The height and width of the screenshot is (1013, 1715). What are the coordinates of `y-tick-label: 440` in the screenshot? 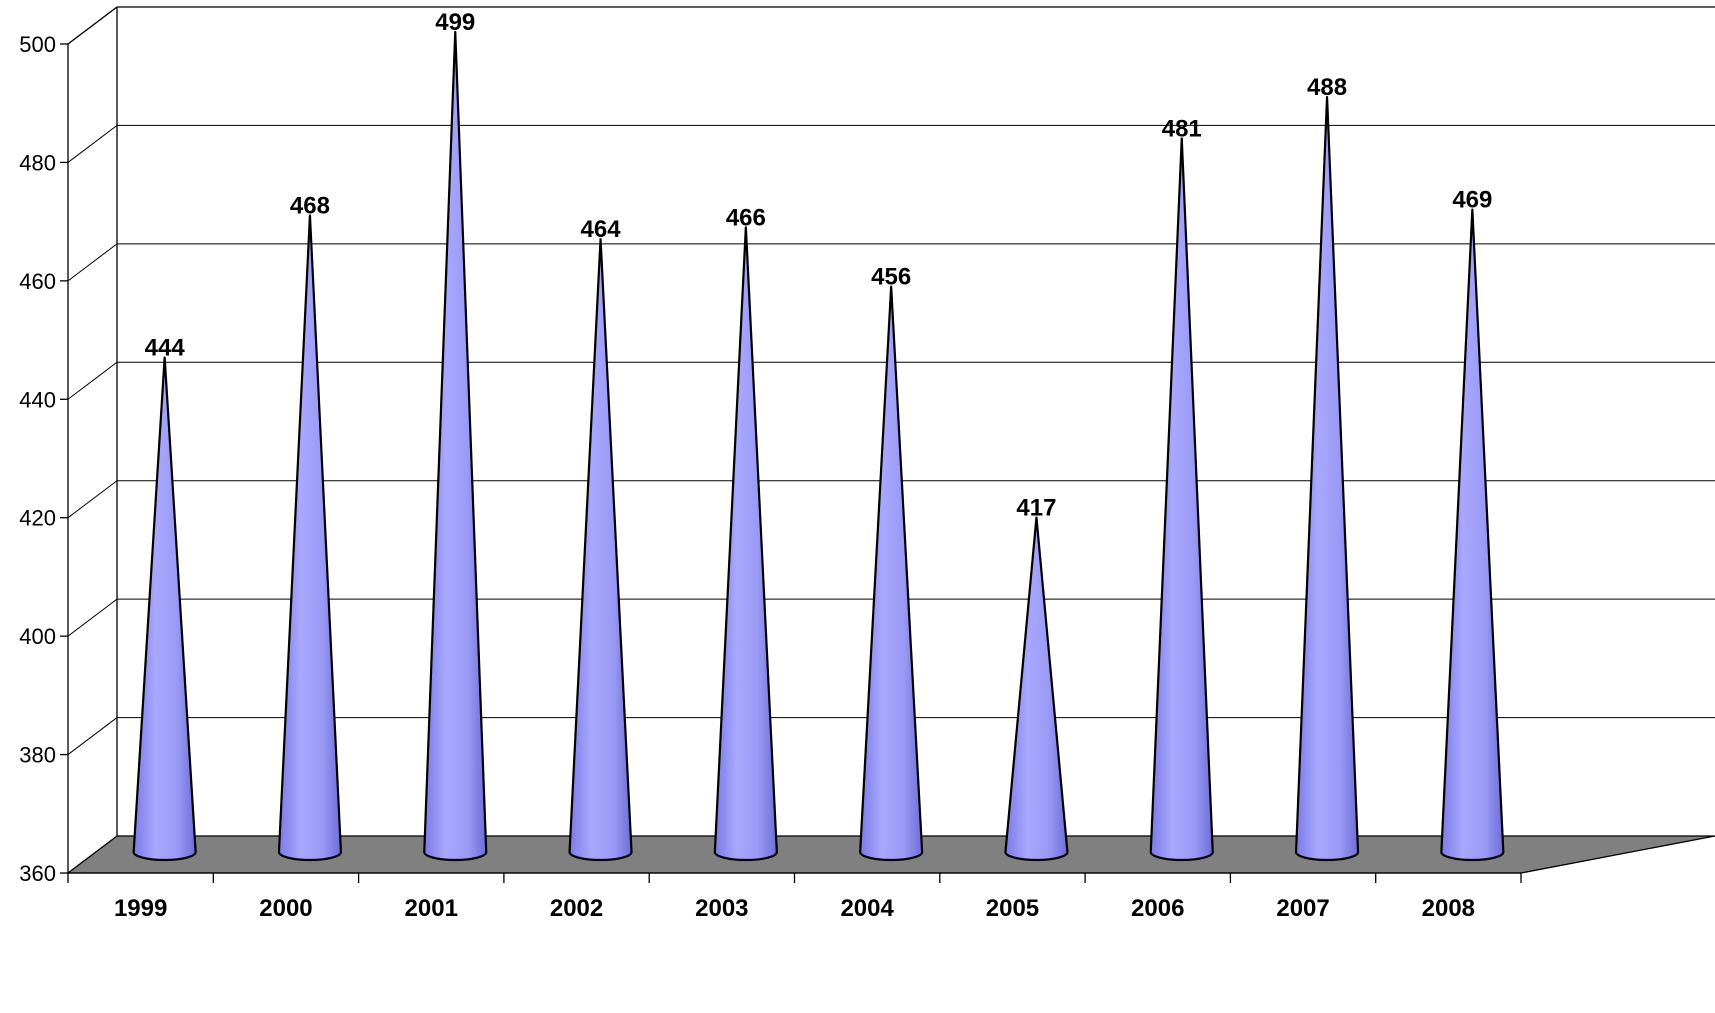 It's located at (37, 399).